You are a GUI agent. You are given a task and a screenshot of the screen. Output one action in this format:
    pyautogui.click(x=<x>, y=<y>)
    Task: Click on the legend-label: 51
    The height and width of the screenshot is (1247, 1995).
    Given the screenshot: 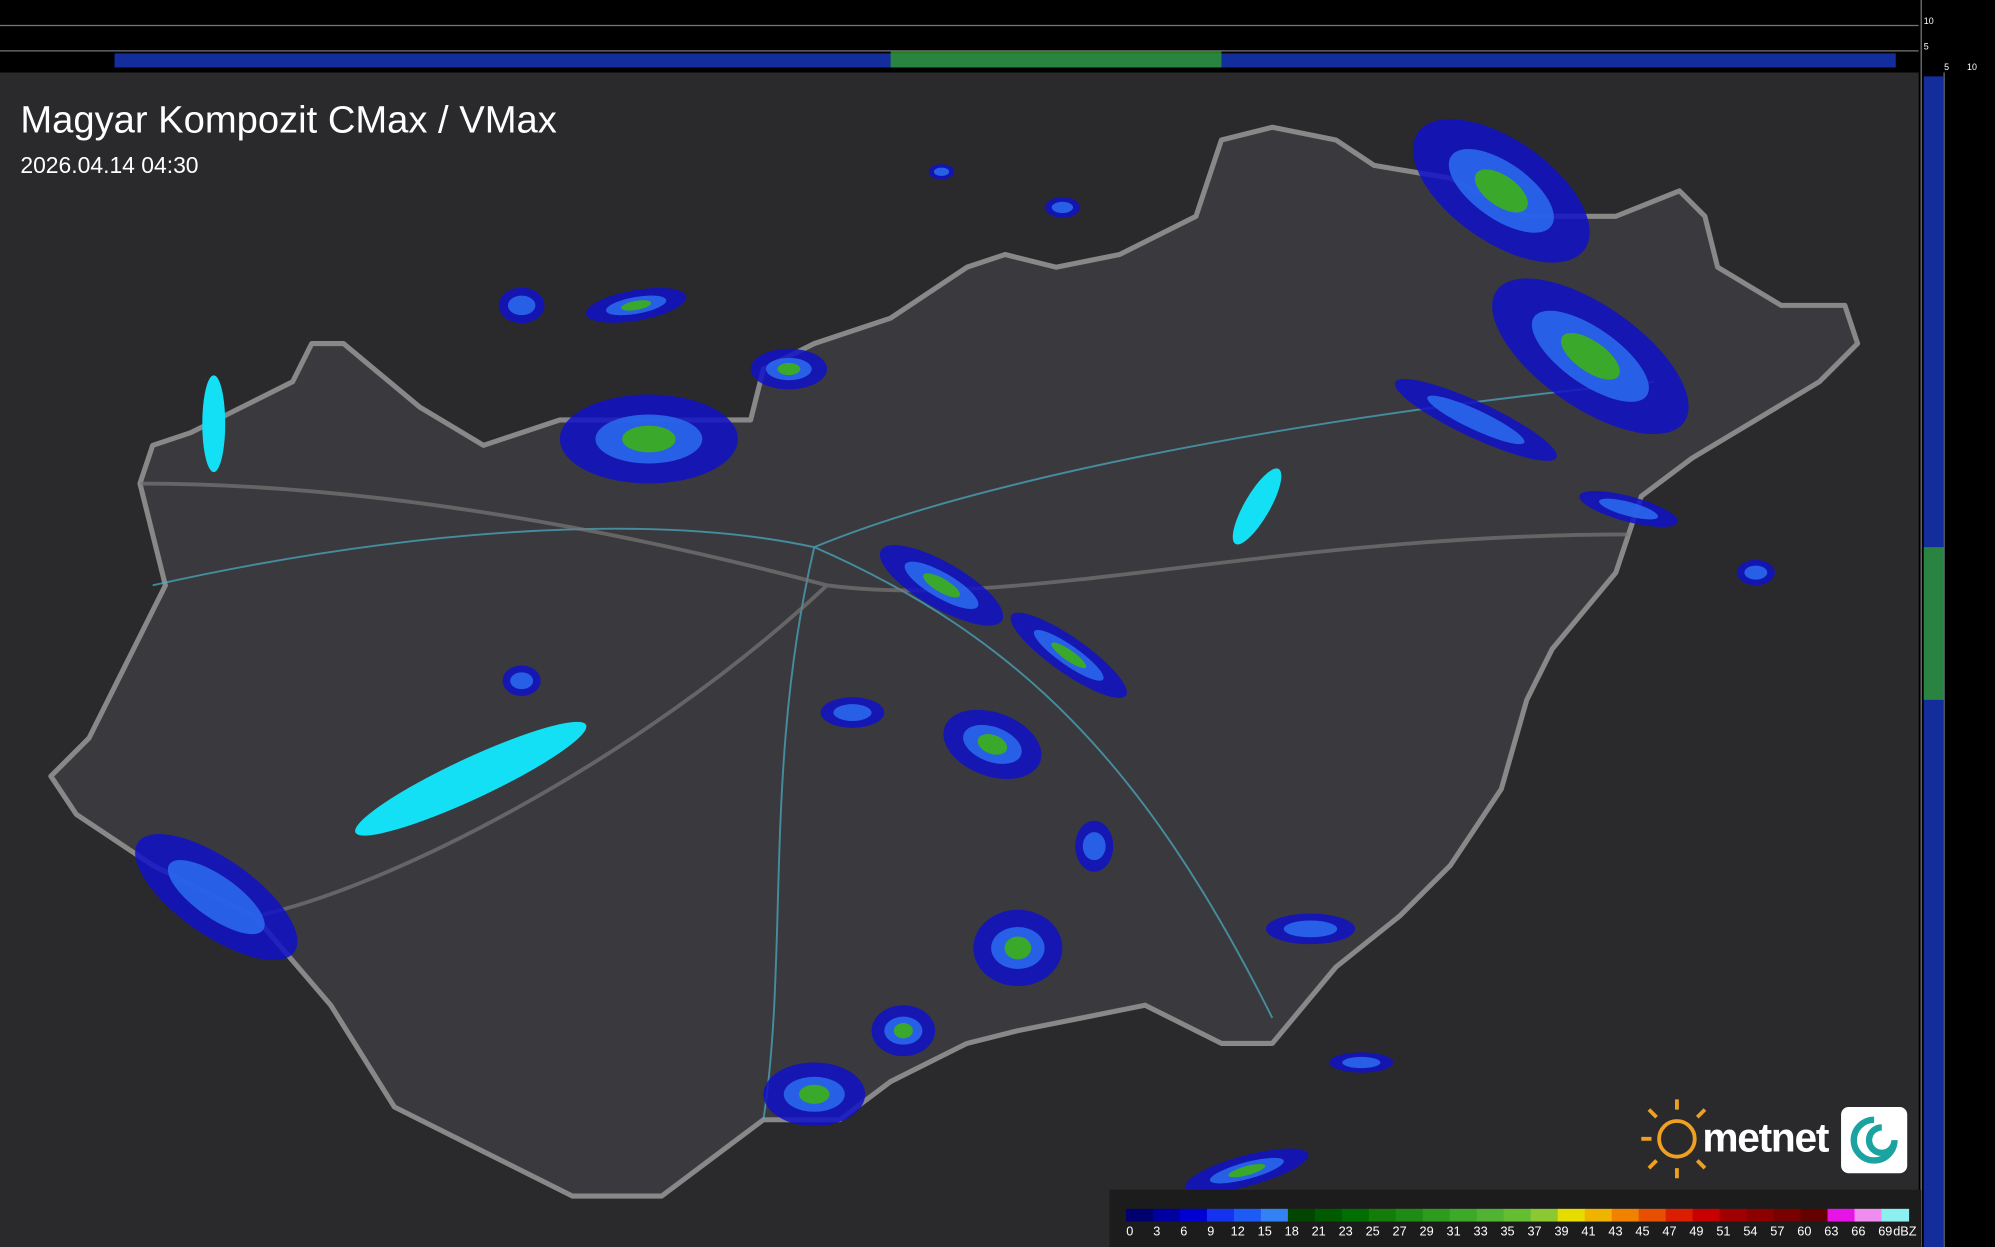 What is the action you would take?
    pyautogui.click(x=1723, y=1231)
    